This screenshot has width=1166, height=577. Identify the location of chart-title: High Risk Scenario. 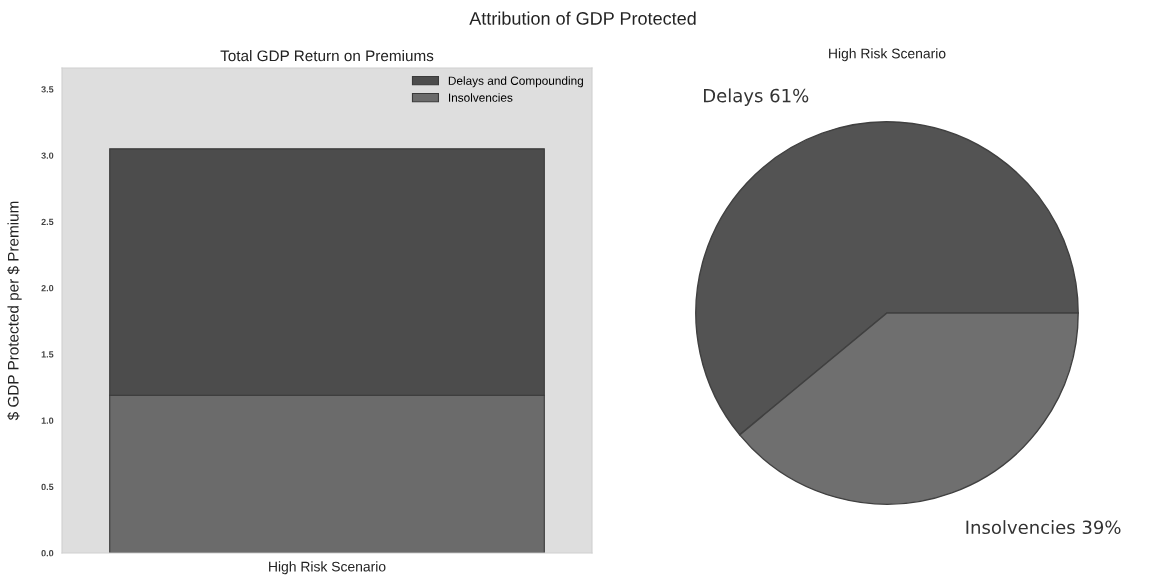
(887, 55).